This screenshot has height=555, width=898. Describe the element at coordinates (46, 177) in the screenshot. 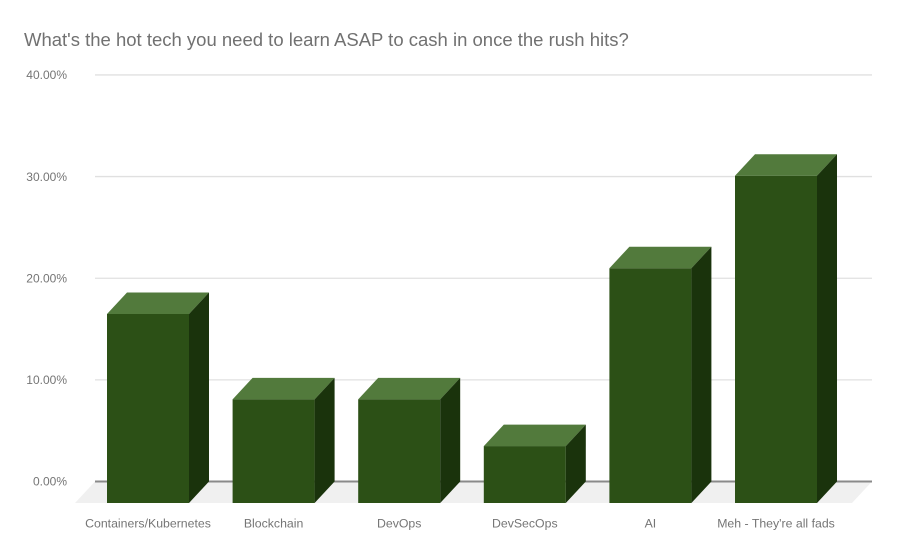

I see `y-tick-label: 30.00%` at that location.